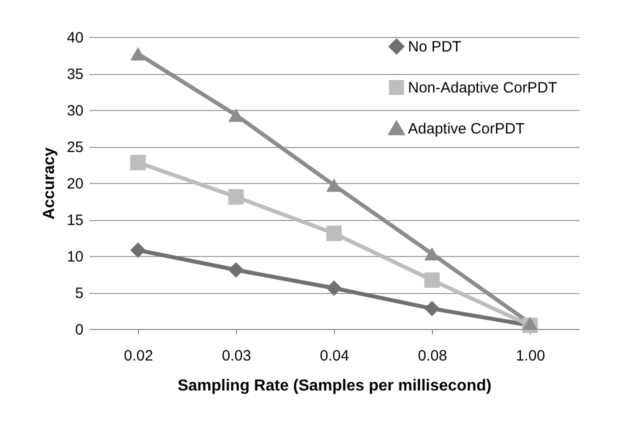 The height and width of the screenshot is (438, 639). Describe the element at coordinates (435, 47) in the screenshot. I see `legend-label: No PDT` at that location.